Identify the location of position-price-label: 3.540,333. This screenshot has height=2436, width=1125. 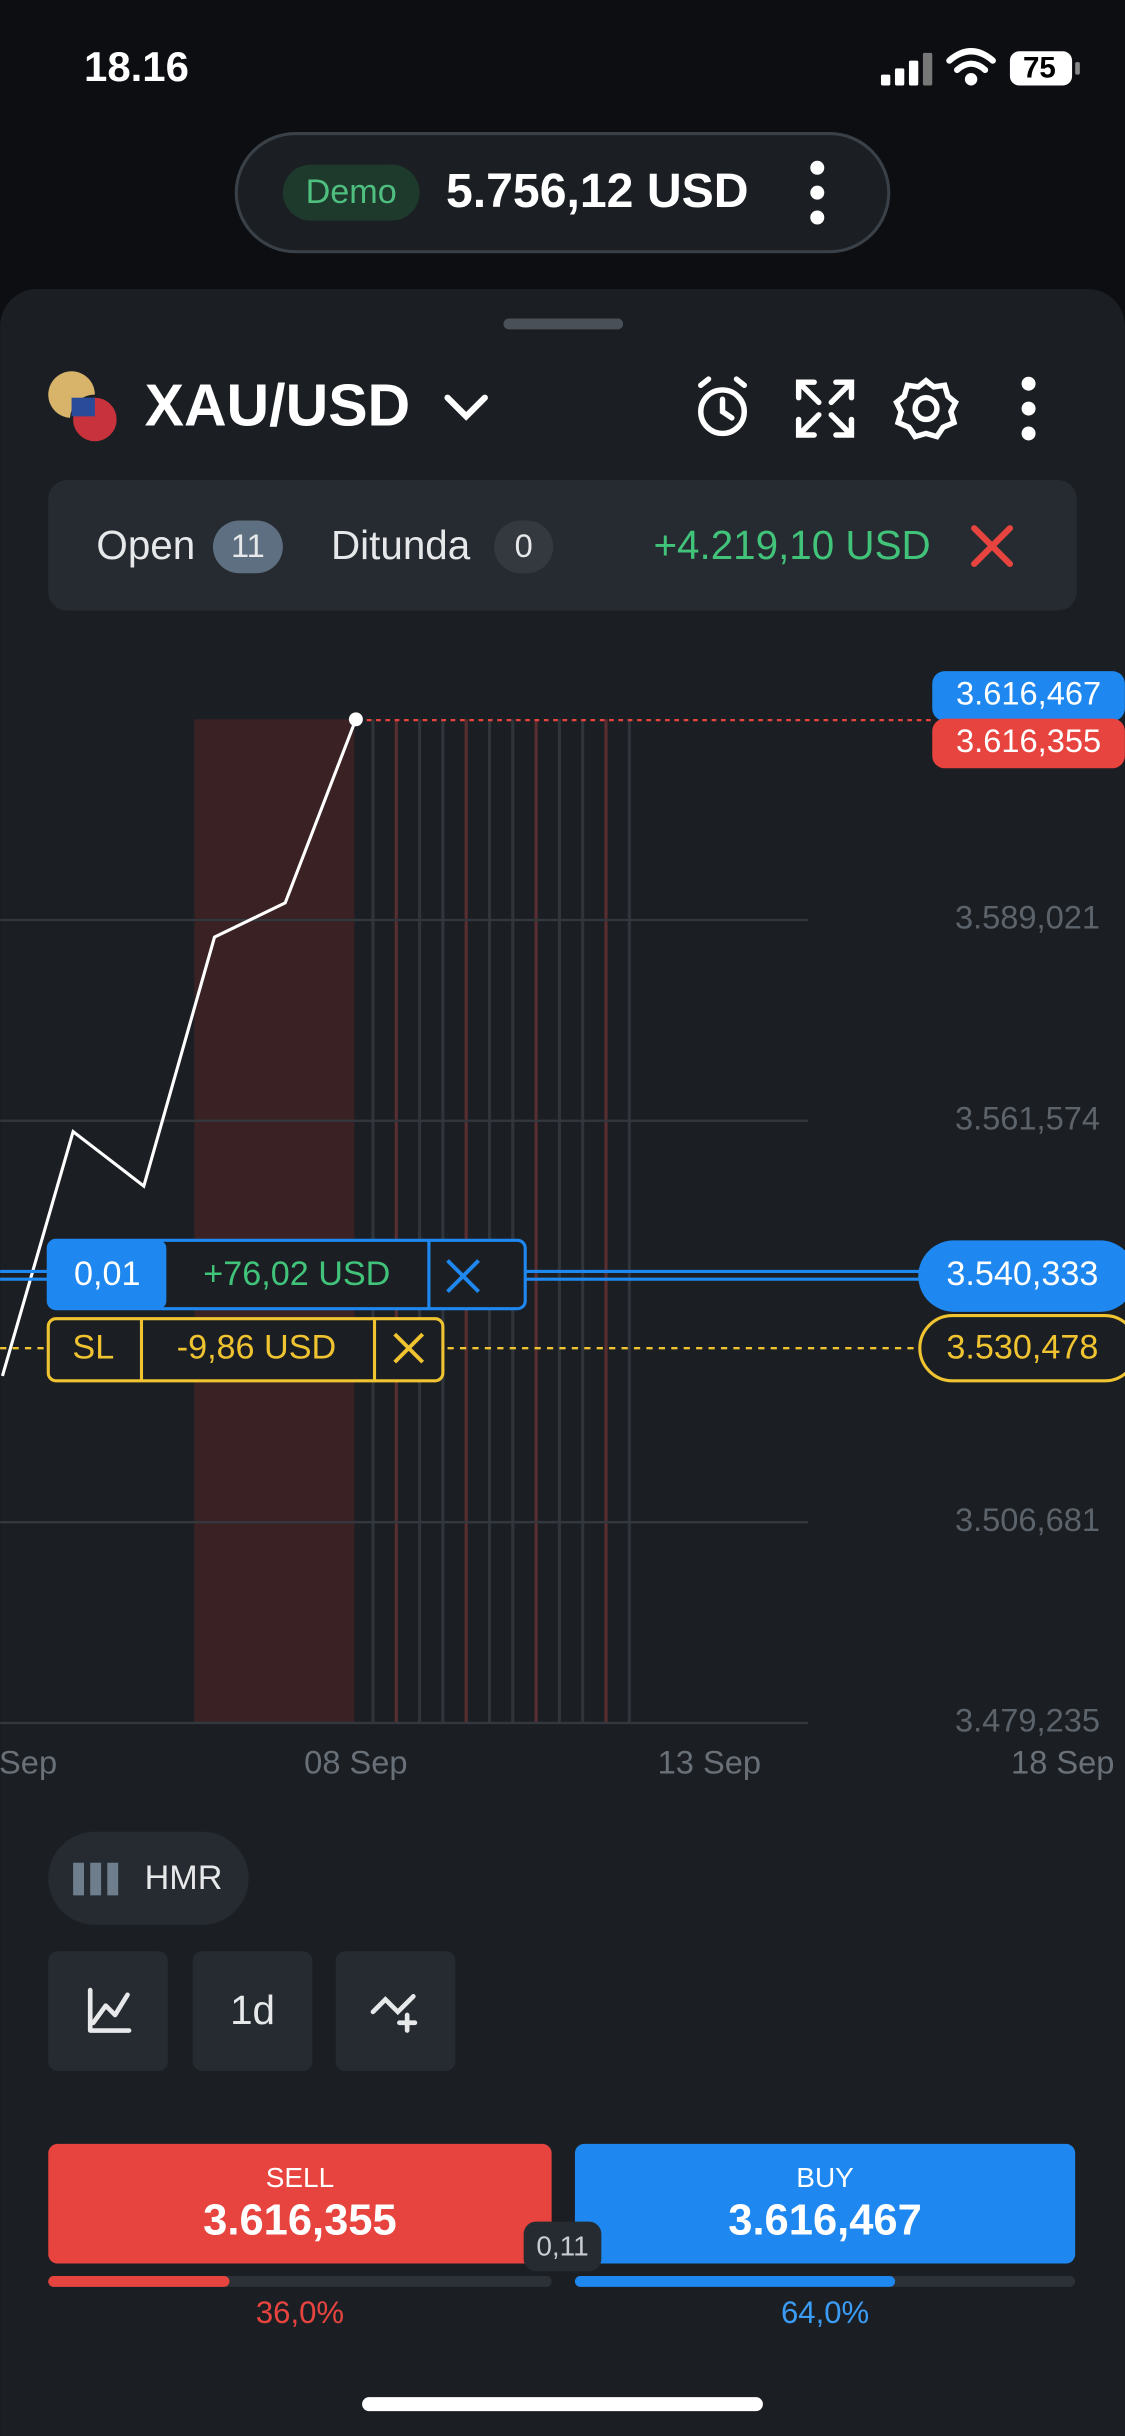
(1022, 1274).